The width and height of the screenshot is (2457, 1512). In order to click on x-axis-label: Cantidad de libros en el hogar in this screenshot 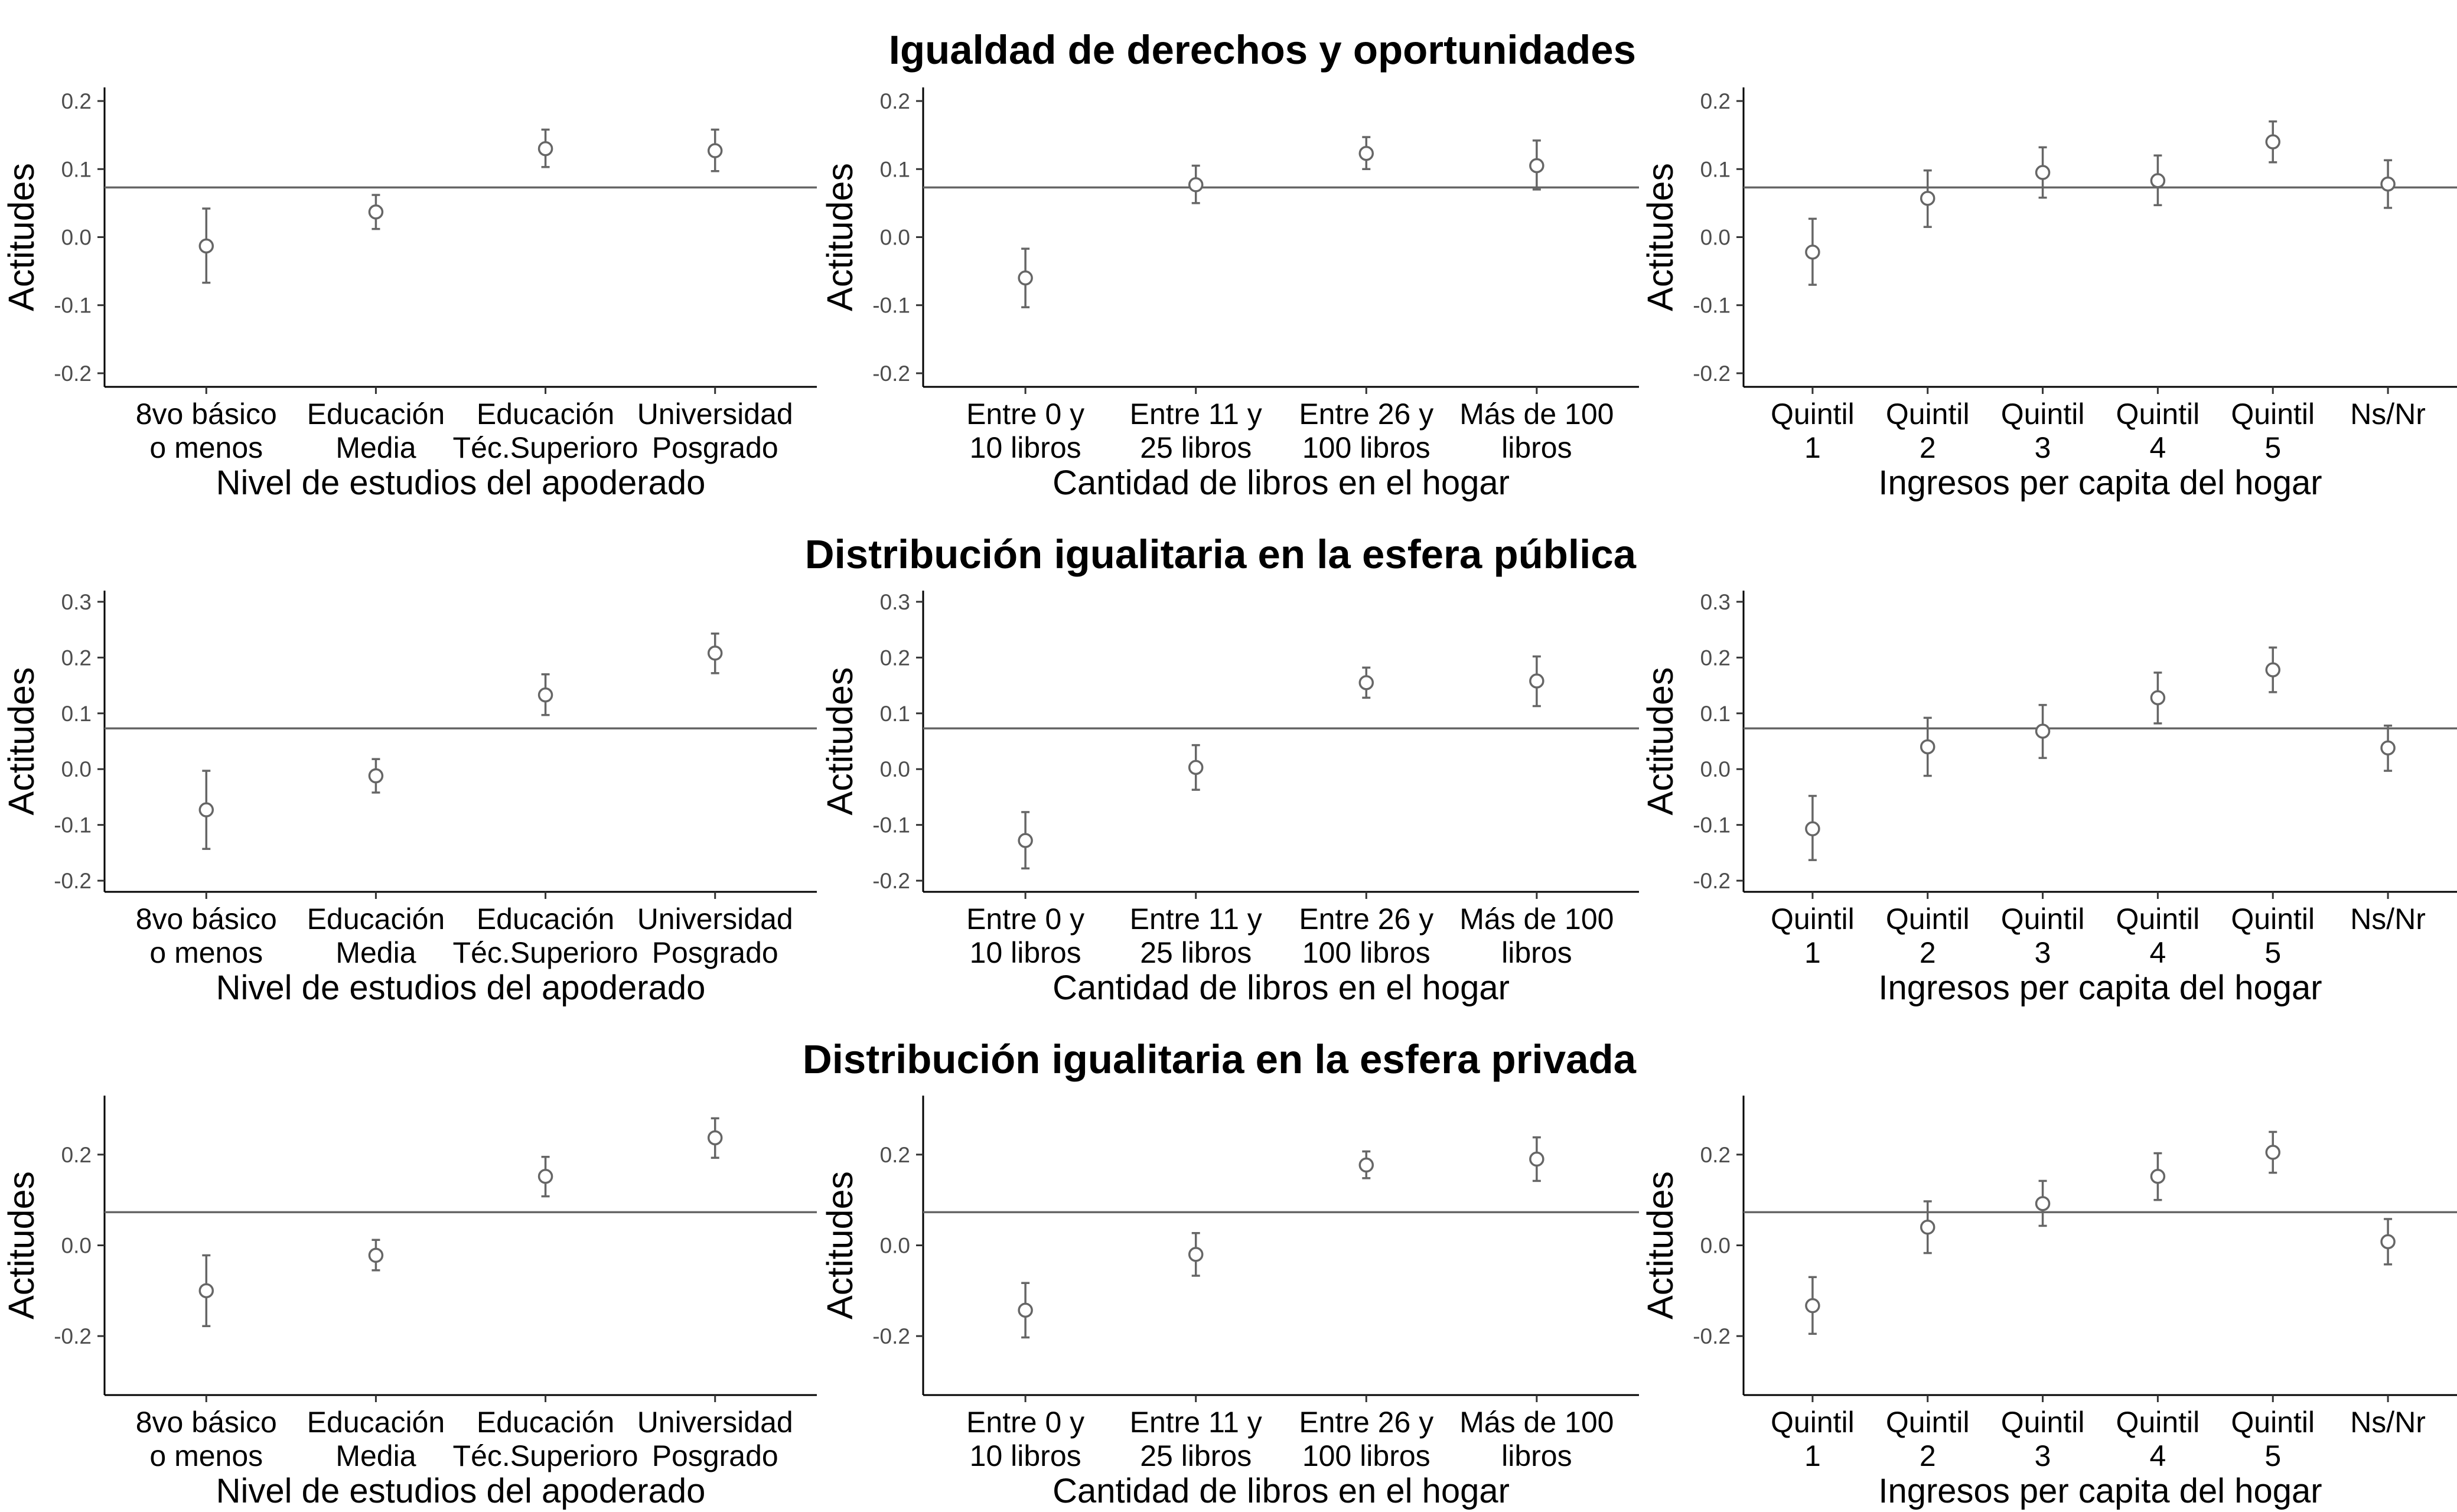, I will do `click(1281, 988)`.